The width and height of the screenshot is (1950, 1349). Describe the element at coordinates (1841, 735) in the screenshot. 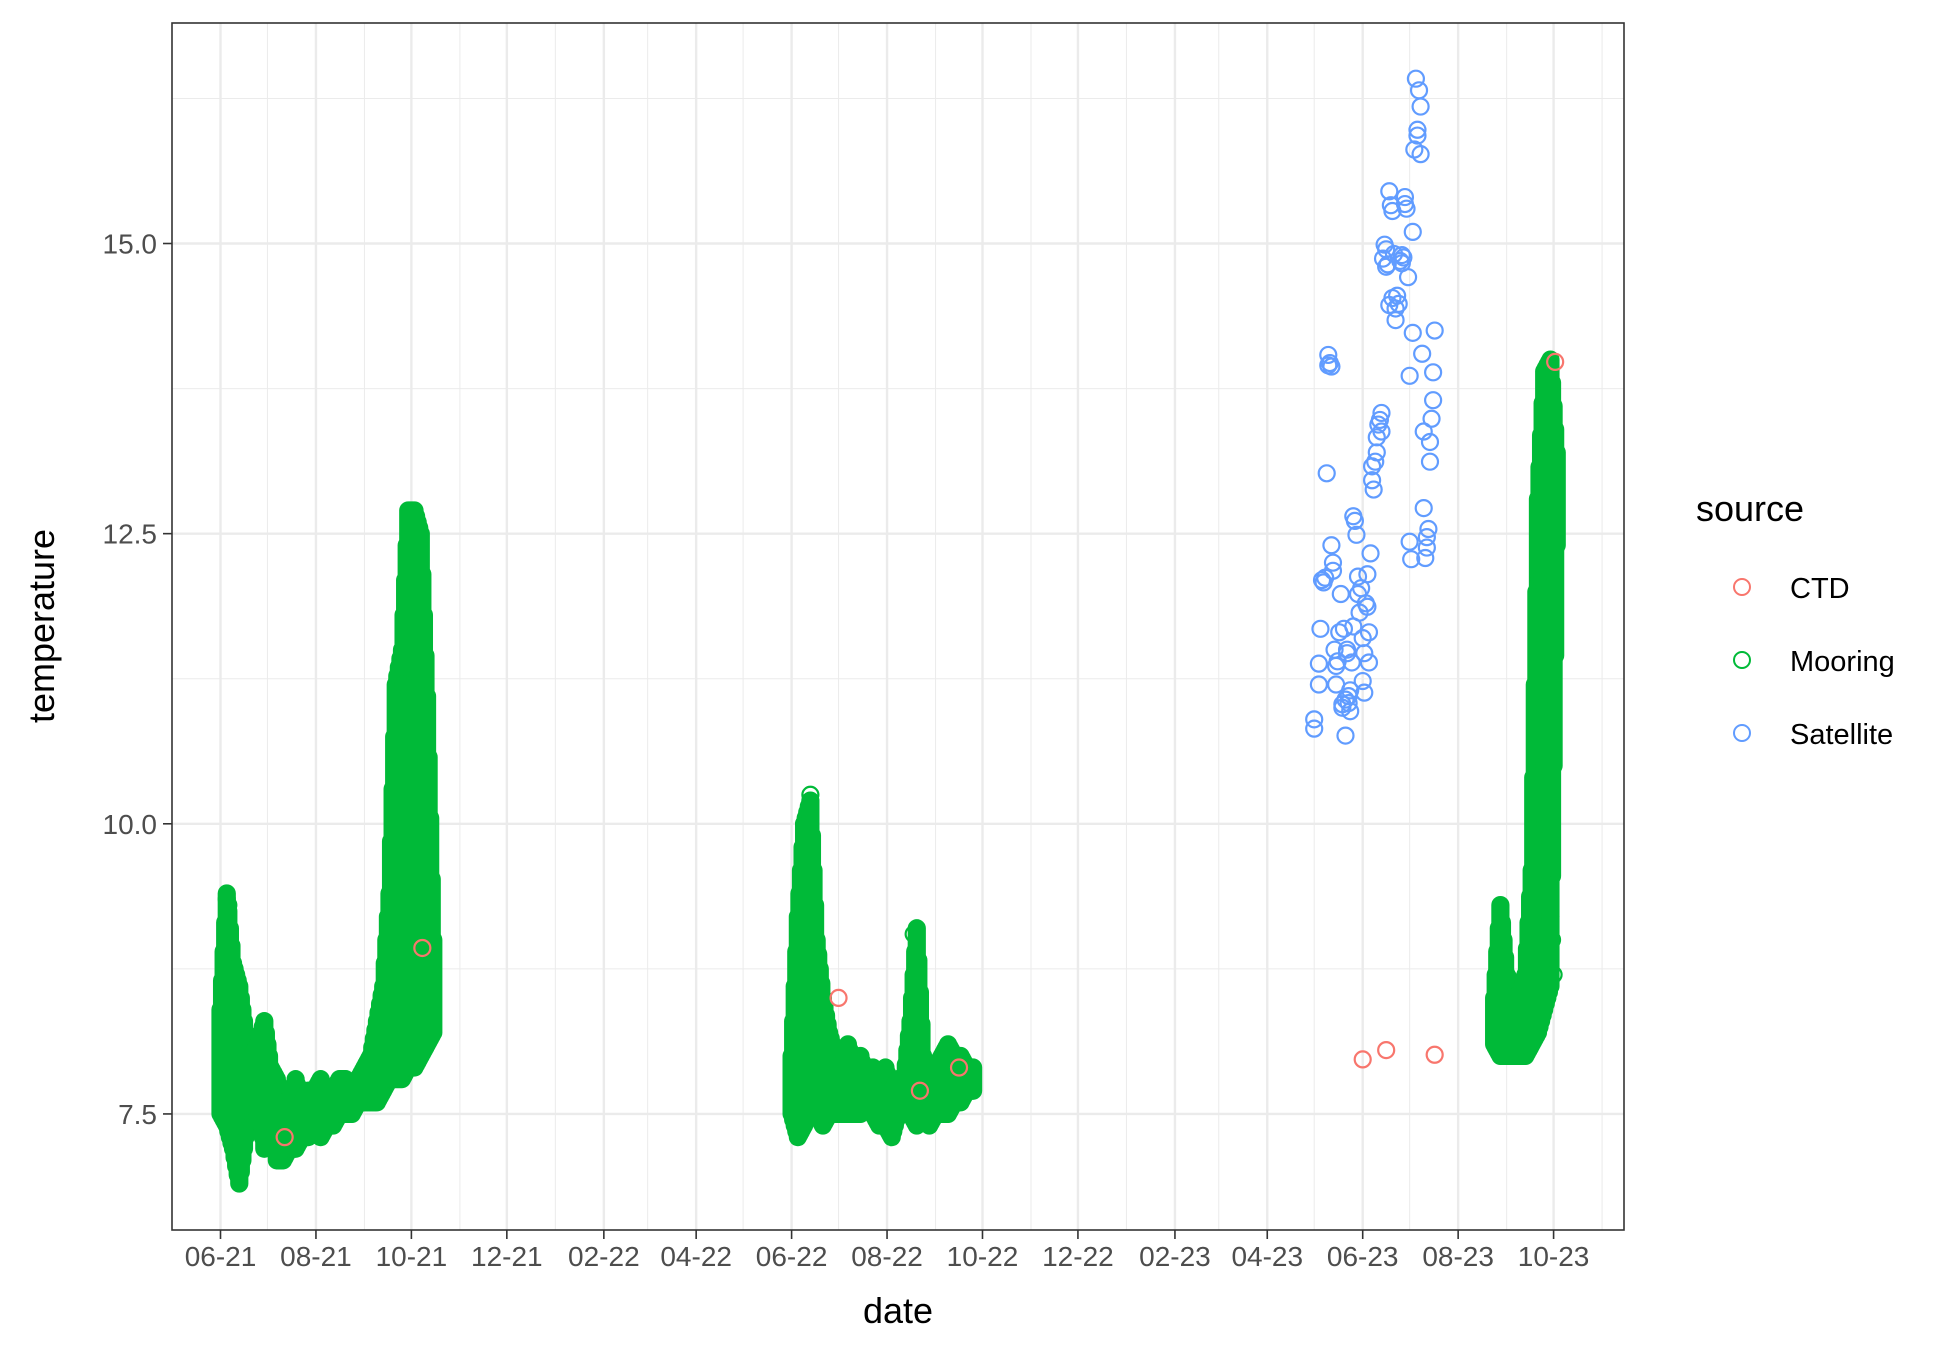

I see `legend-label-satellite: Satellite` at that location.